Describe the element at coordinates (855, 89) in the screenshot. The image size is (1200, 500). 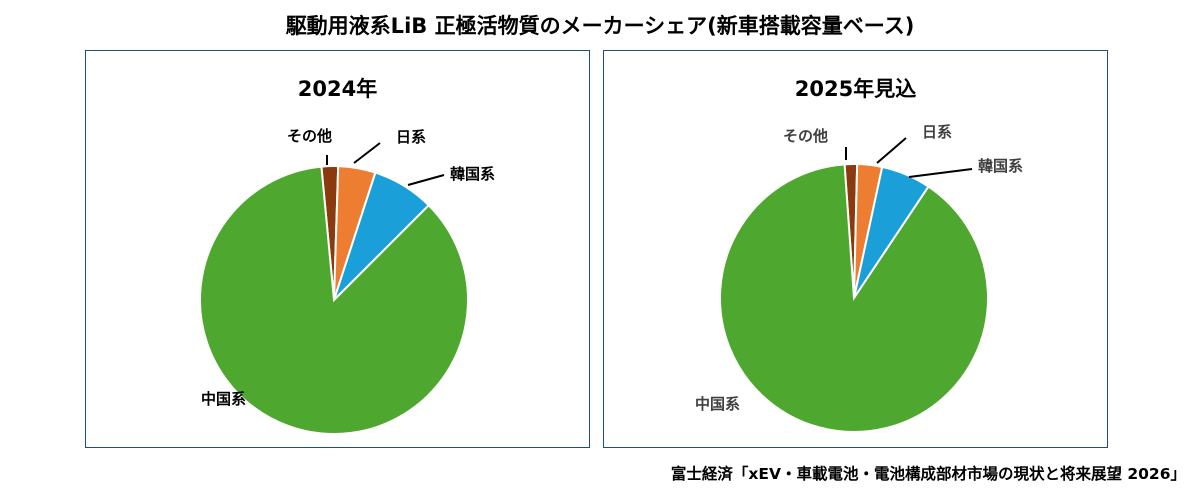
I see `pie-title-2025: 2025年見込` at that location.